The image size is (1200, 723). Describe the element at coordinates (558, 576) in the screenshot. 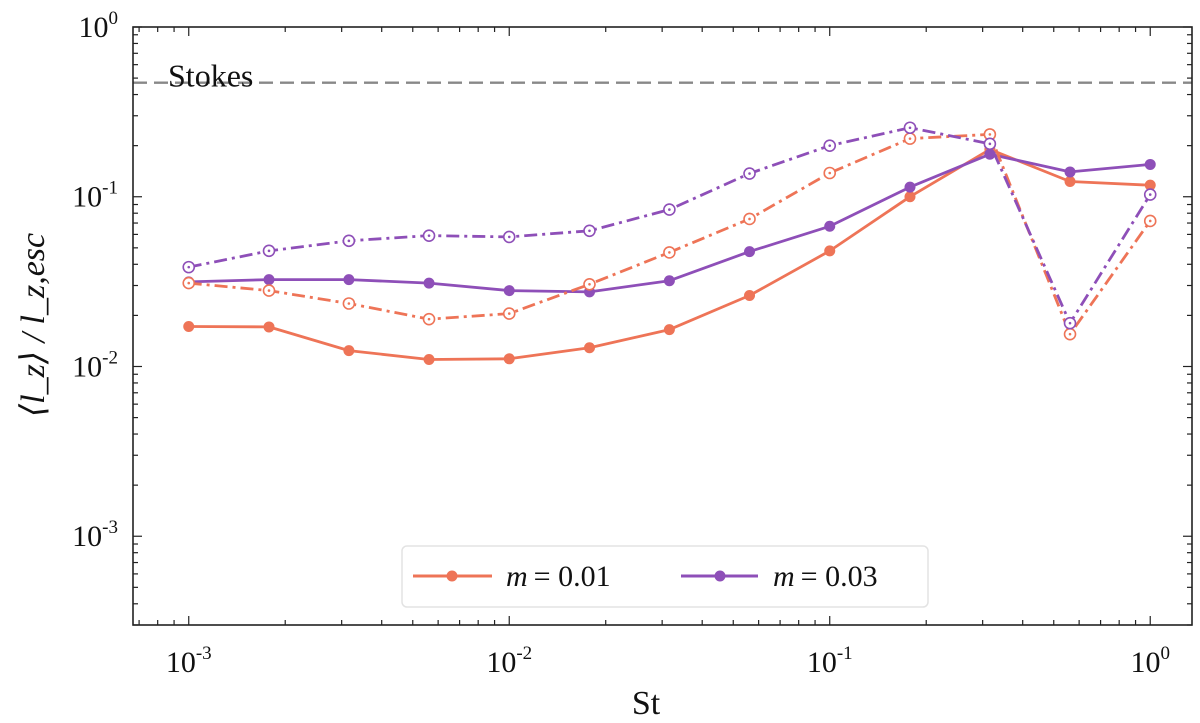

I see `legend-label-m001: m = 0.01` at that location.